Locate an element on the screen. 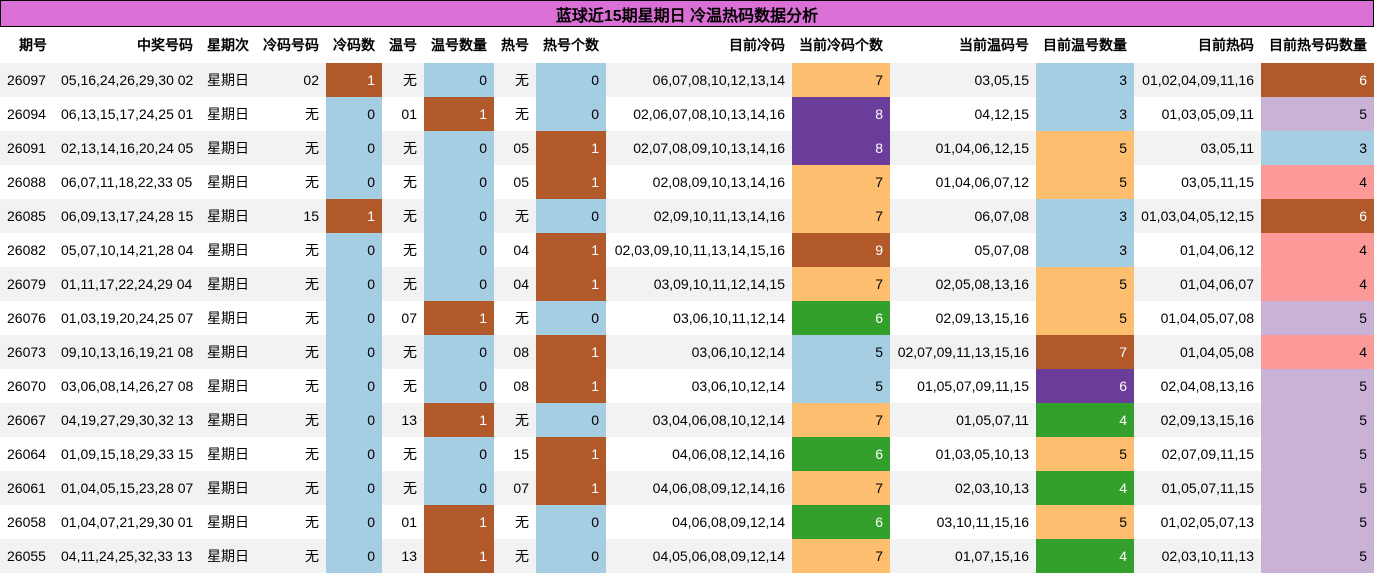 The image size is (1374, 573). issue-cell: 26070 is located at coordinates (27, 386).